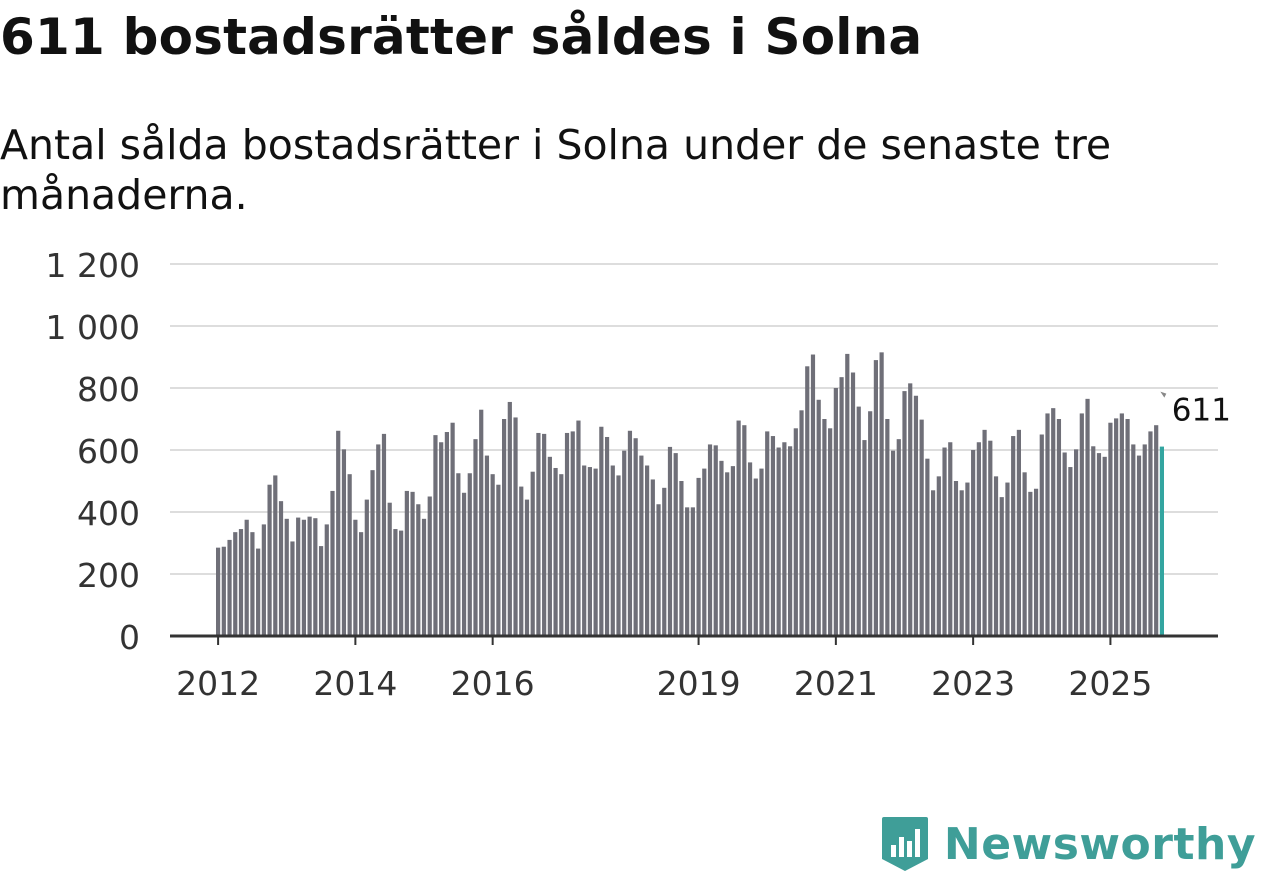 The image size is (1262, 879). I want to click on x-tick-label: 2012, so click(218, 683).